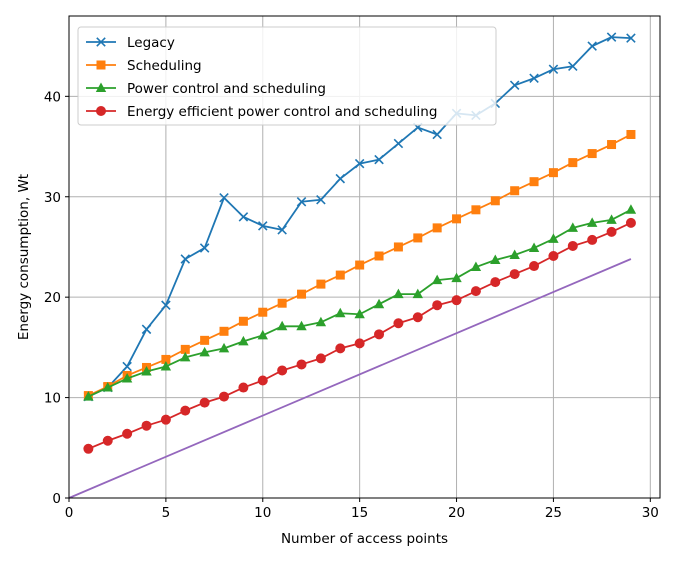  Describe the element at coordinates (650, 513) in the screenshot. I see `x-tick-label: 30` at that location.